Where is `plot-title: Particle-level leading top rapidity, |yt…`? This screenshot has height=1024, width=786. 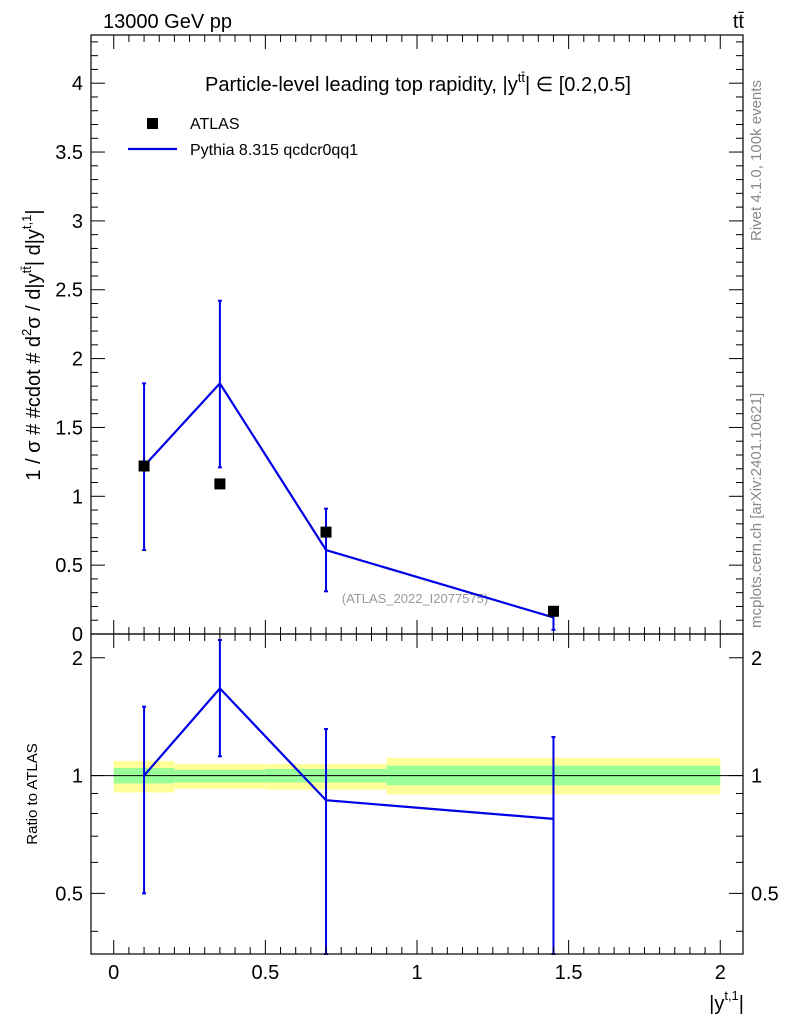 plot-title: Particle-level leading top rapidity, |yt… is located at coordinates (418, 83).